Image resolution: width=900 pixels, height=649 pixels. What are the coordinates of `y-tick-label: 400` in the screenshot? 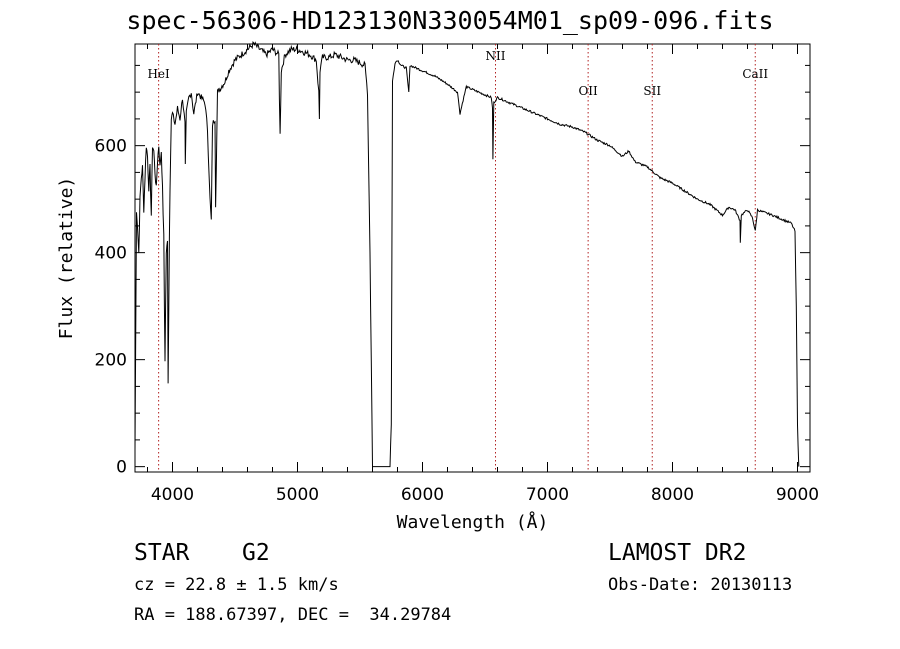 It's located at (111, 254).